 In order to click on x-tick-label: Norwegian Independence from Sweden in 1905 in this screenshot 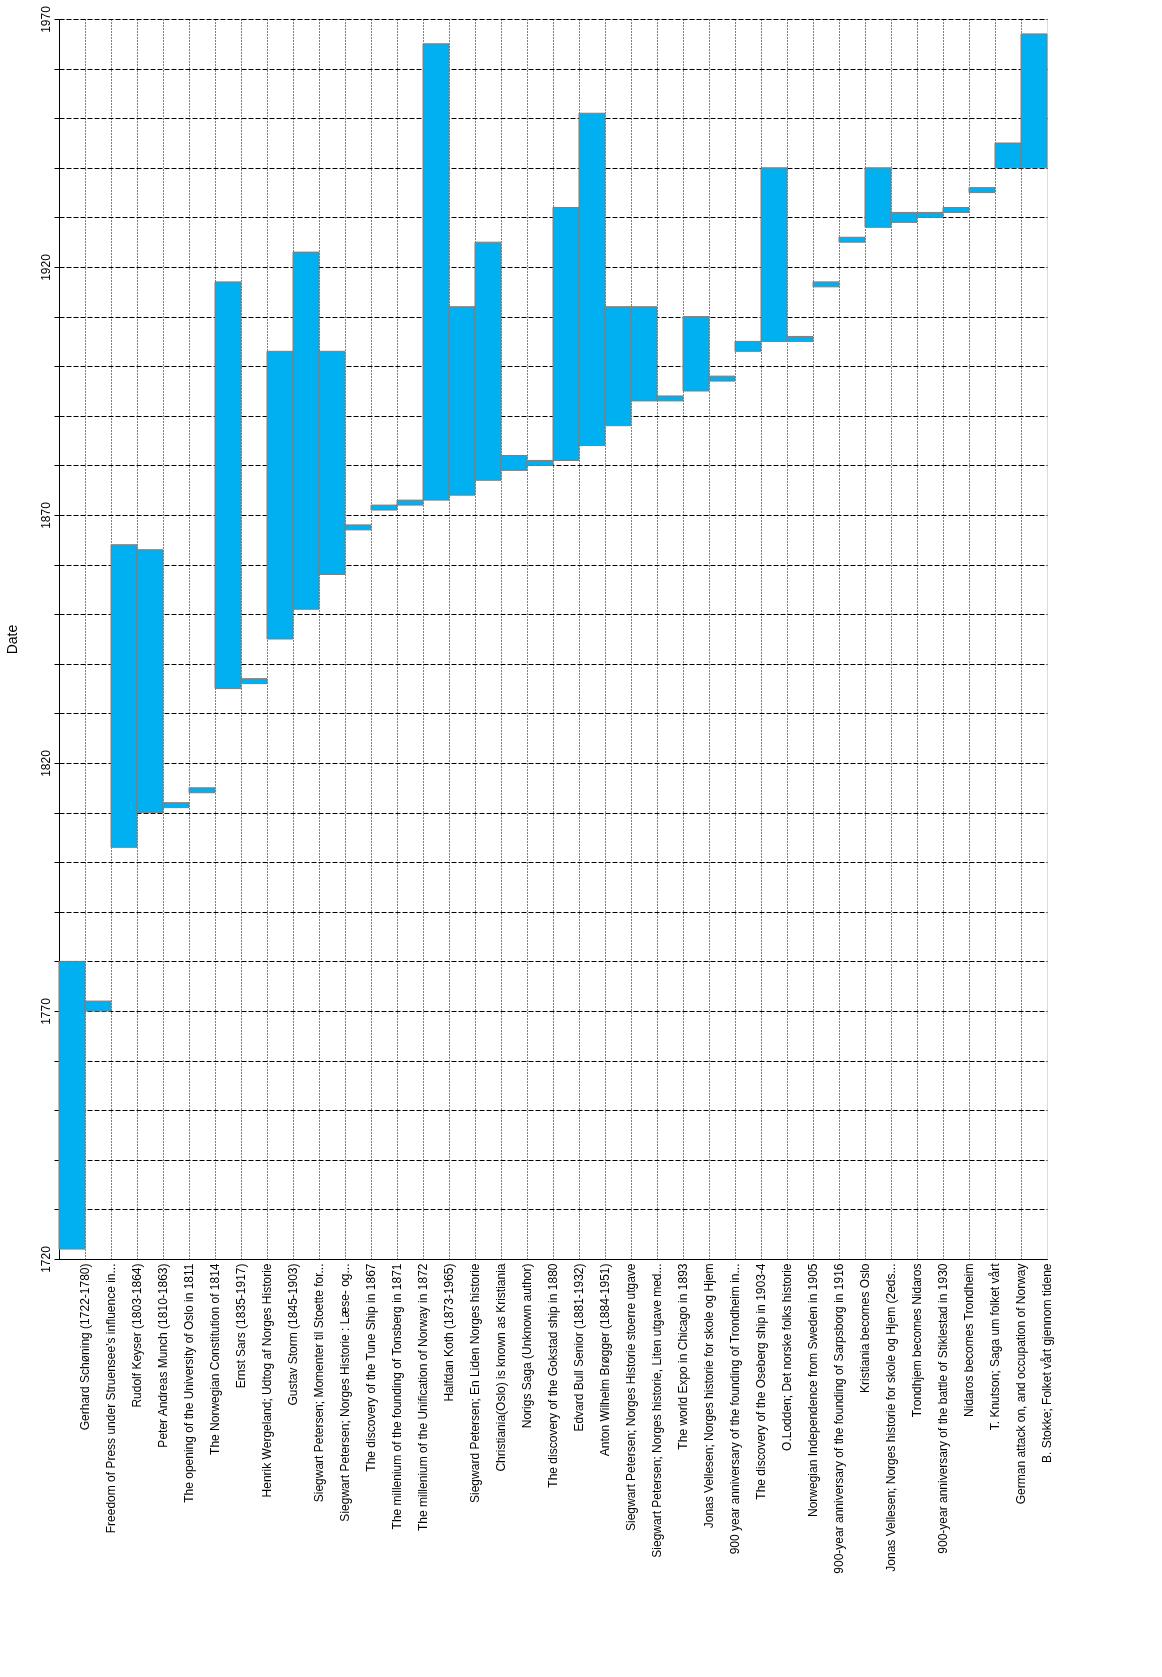, I will do `click(813, 1390)`.